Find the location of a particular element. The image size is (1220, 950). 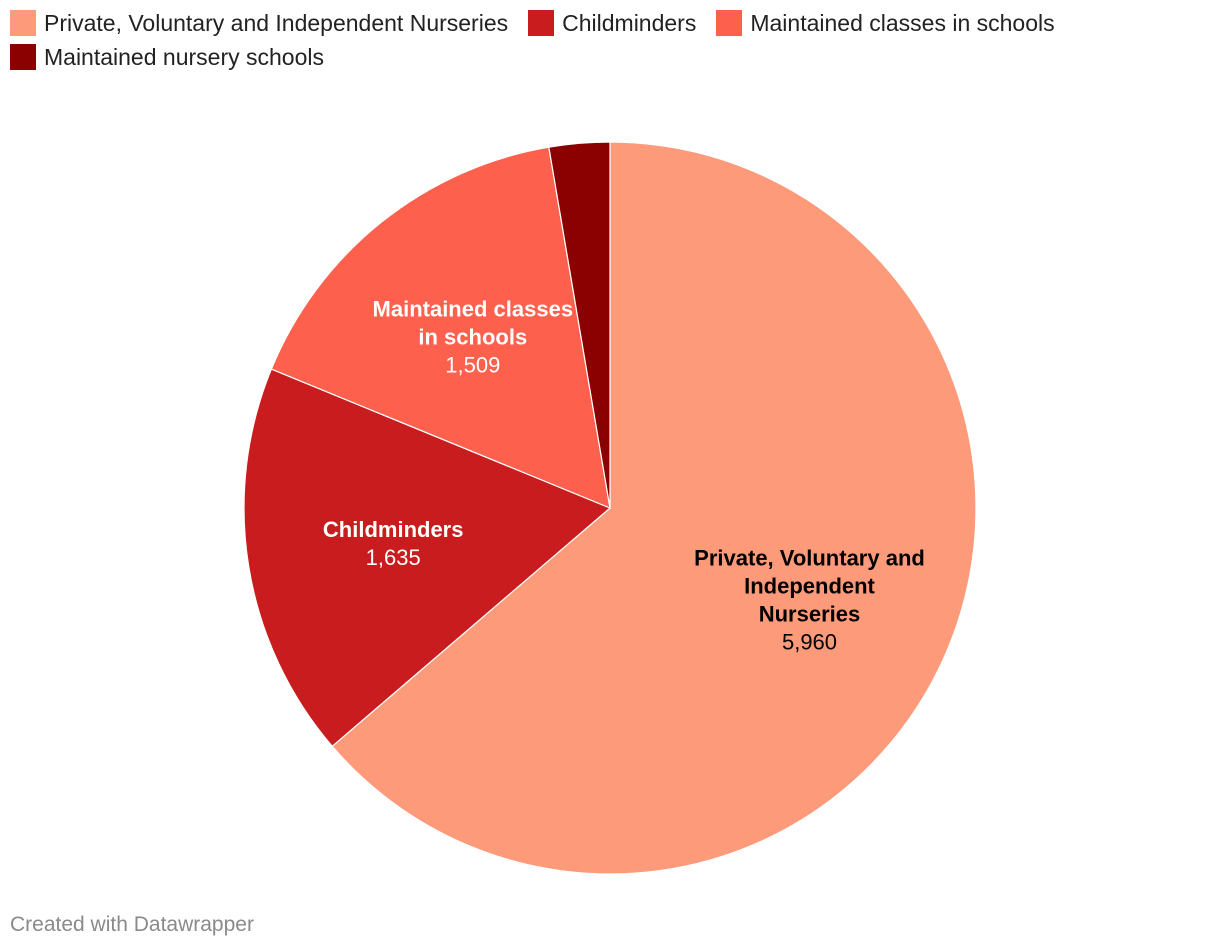

legend-item-maintained-classes-in-schools: Maintained classes in schools is located at coordinates (885, 22).